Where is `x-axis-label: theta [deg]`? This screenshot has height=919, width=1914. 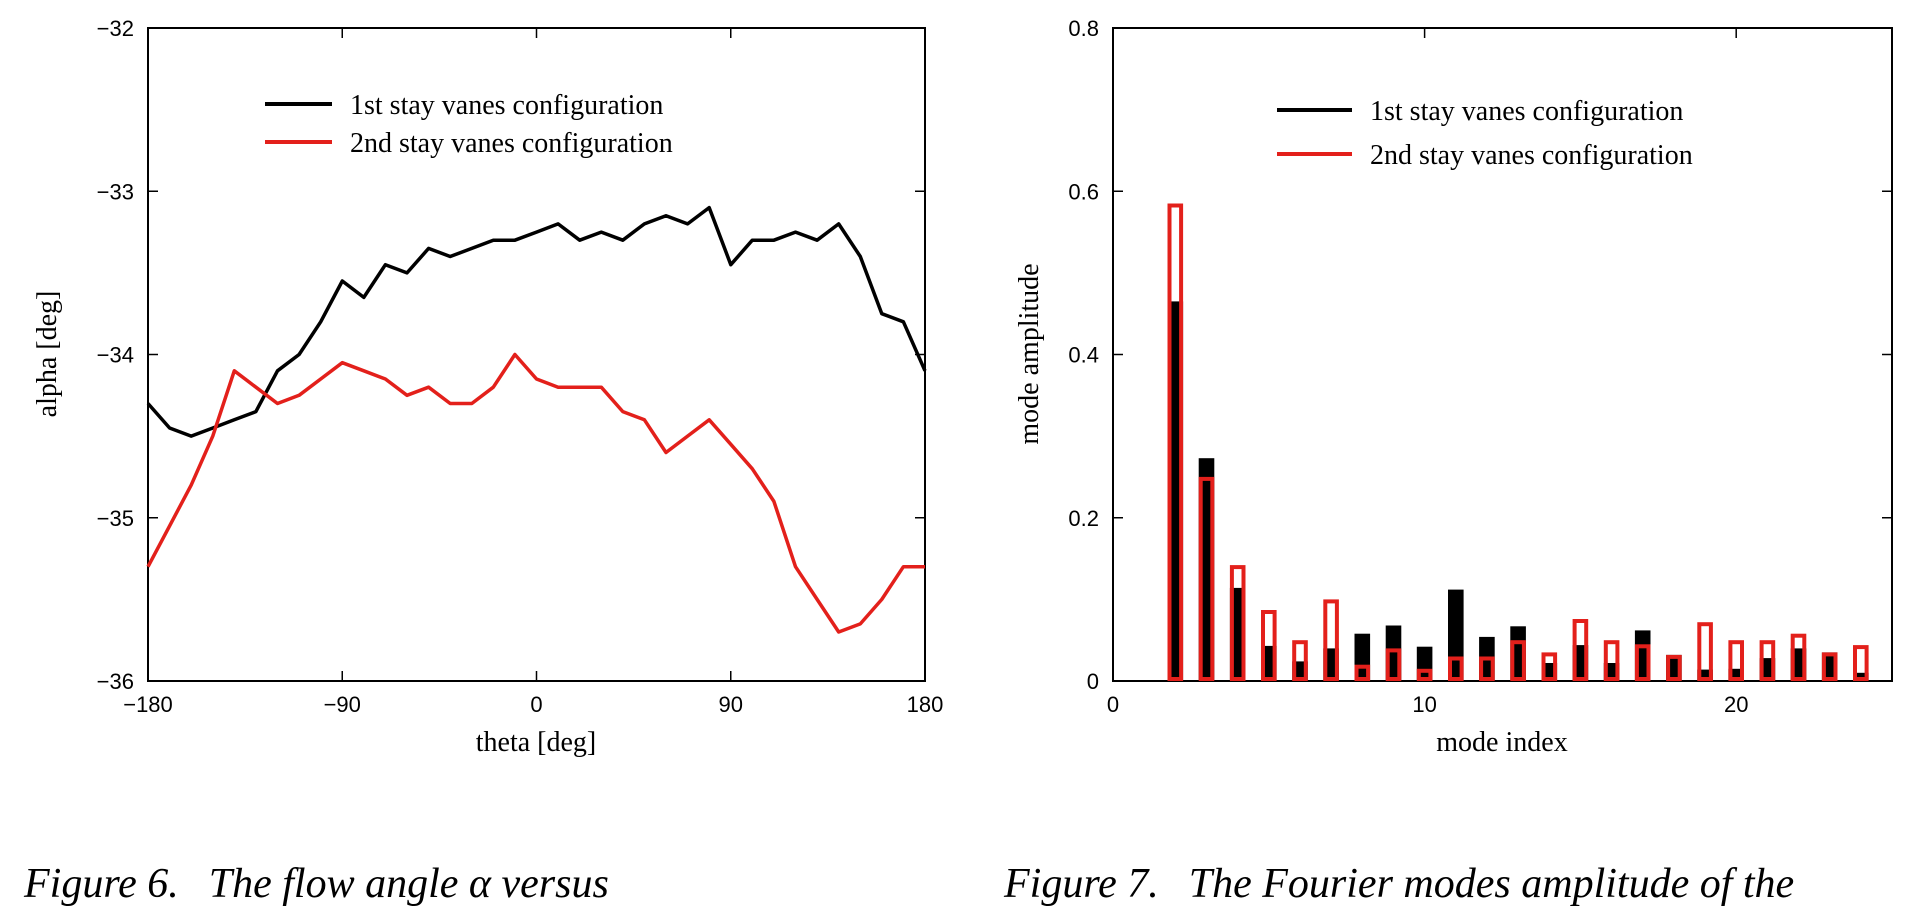 x-axis-label: theta [deg] is located at coordinates (536, 742).